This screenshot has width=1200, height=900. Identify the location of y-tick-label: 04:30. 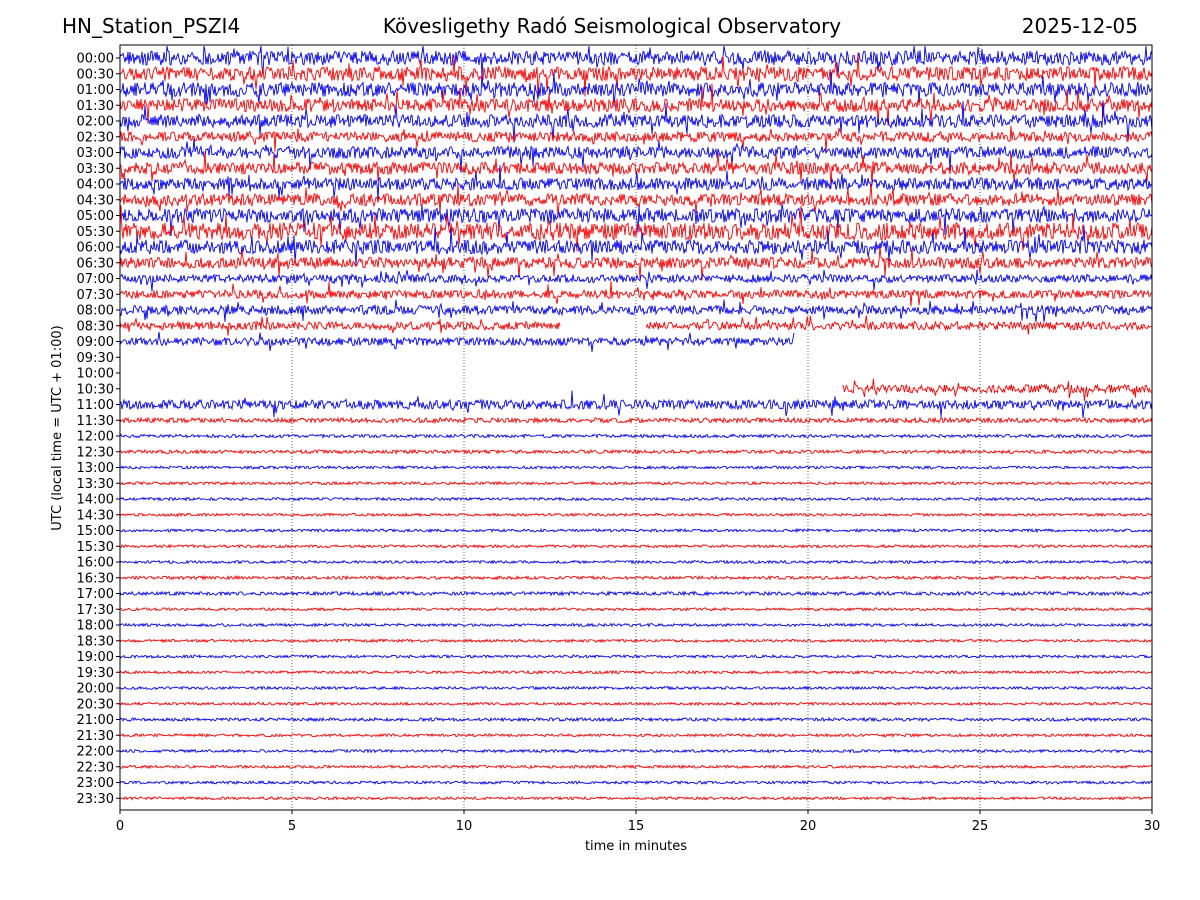
(95, 200).